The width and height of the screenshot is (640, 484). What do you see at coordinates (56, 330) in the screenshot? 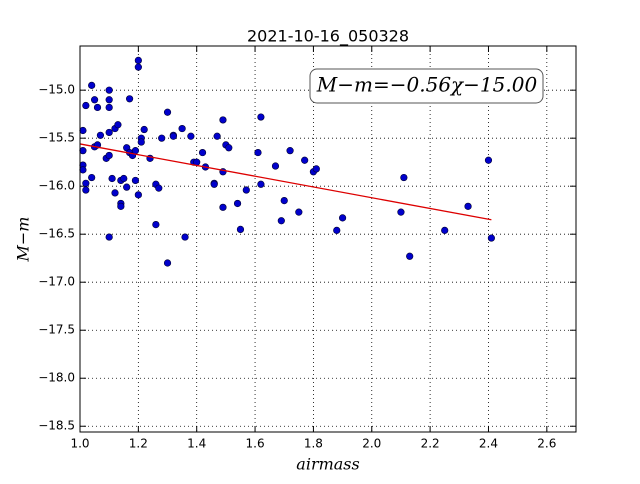
I see `y-tick-label: −17.5` at bounding box center [56, 330].